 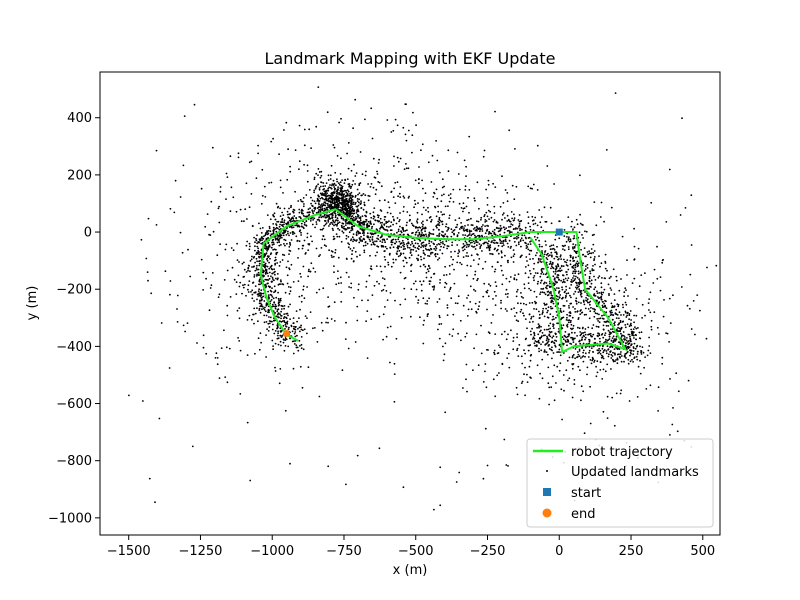 What do you see at coordinates (586, 493) in the screenshot?
I see `legend-start-label: start` at bounding box center [586, 493].